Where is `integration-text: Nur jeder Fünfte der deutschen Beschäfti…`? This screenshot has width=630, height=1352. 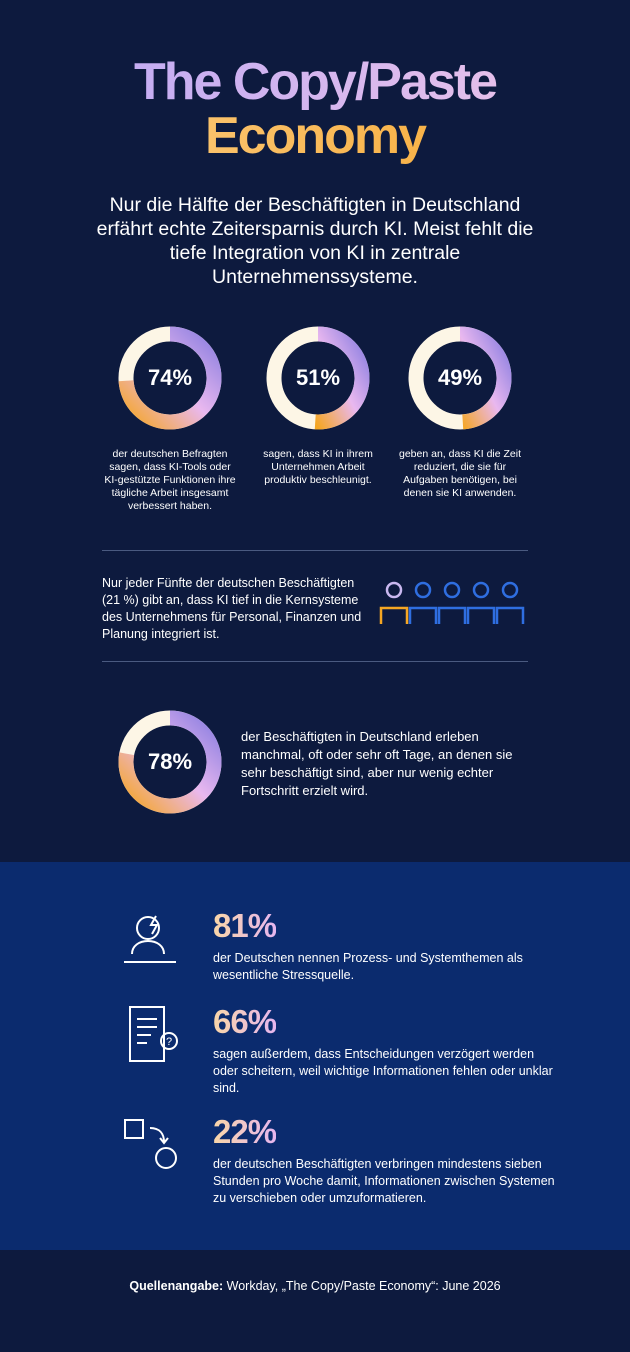
integration-text: Nur jeder Fünfte der deutschen Beschäfti… is located at coordinates (232, 608).